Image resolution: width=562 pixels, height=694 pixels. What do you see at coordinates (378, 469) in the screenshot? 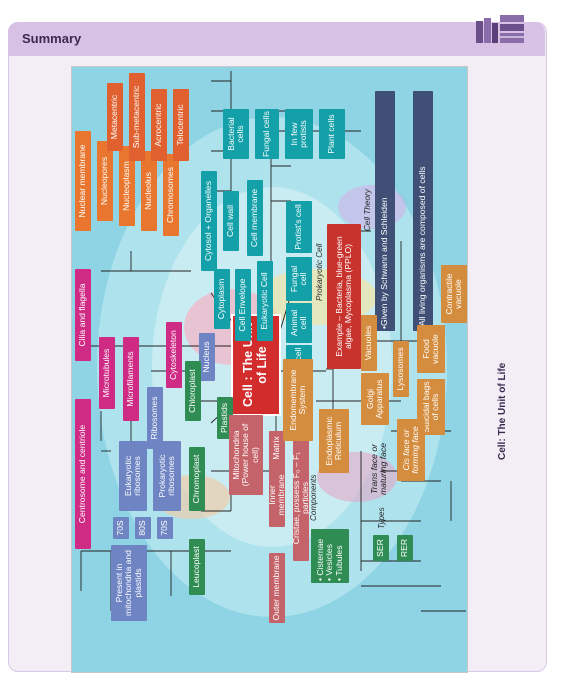
I see `node-trans-face: Trans face or maturing face` at bounding box center [378, 469].